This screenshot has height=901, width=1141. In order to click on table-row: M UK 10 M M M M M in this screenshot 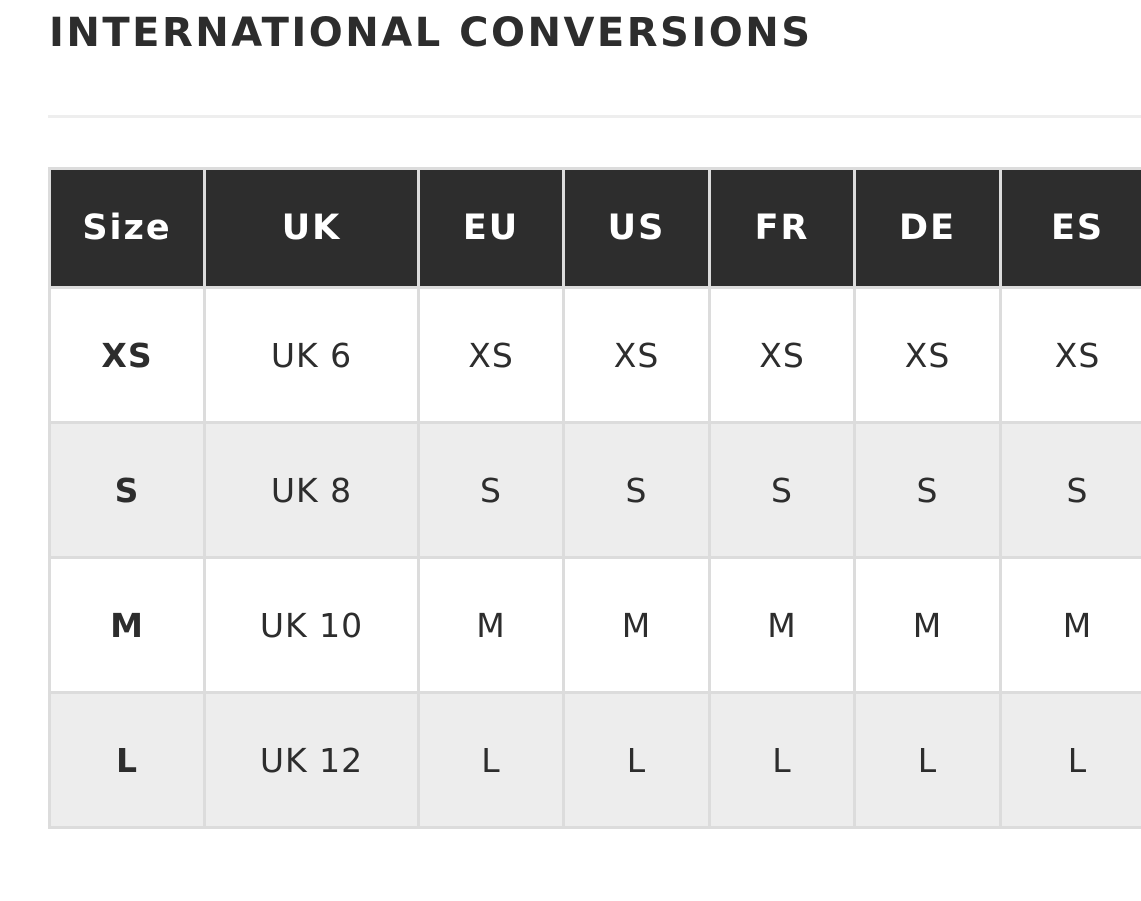, I will do `click(594, 625)`.